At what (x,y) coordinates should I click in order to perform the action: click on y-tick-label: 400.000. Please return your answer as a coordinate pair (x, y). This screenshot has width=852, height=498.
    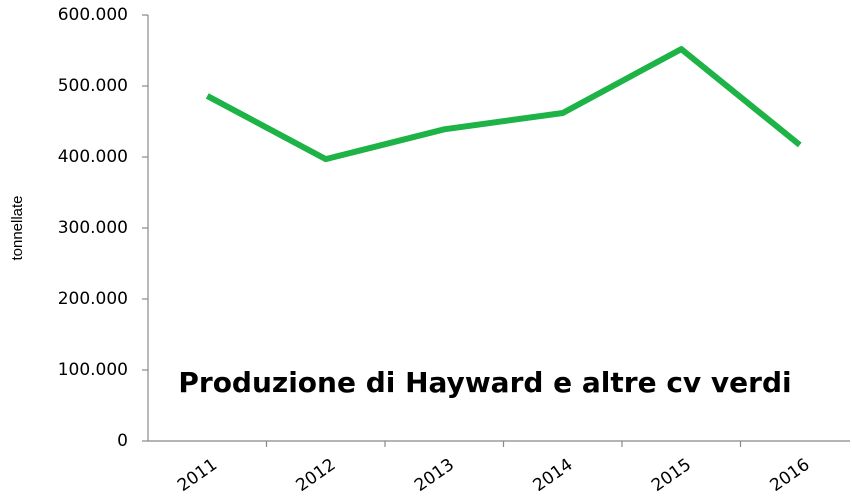
    Looking at the image, I should click on (93, 157).